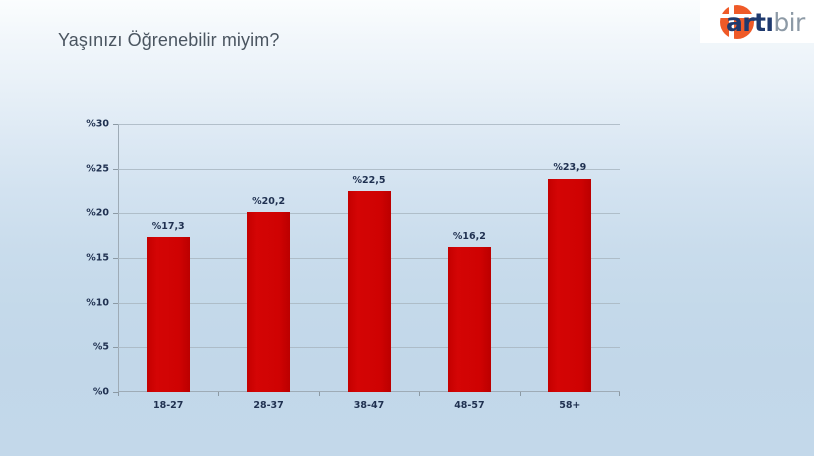  Describe the element at coordinates (100, 347) in the screenshot. I see `y-axis-label: %5` at that location.